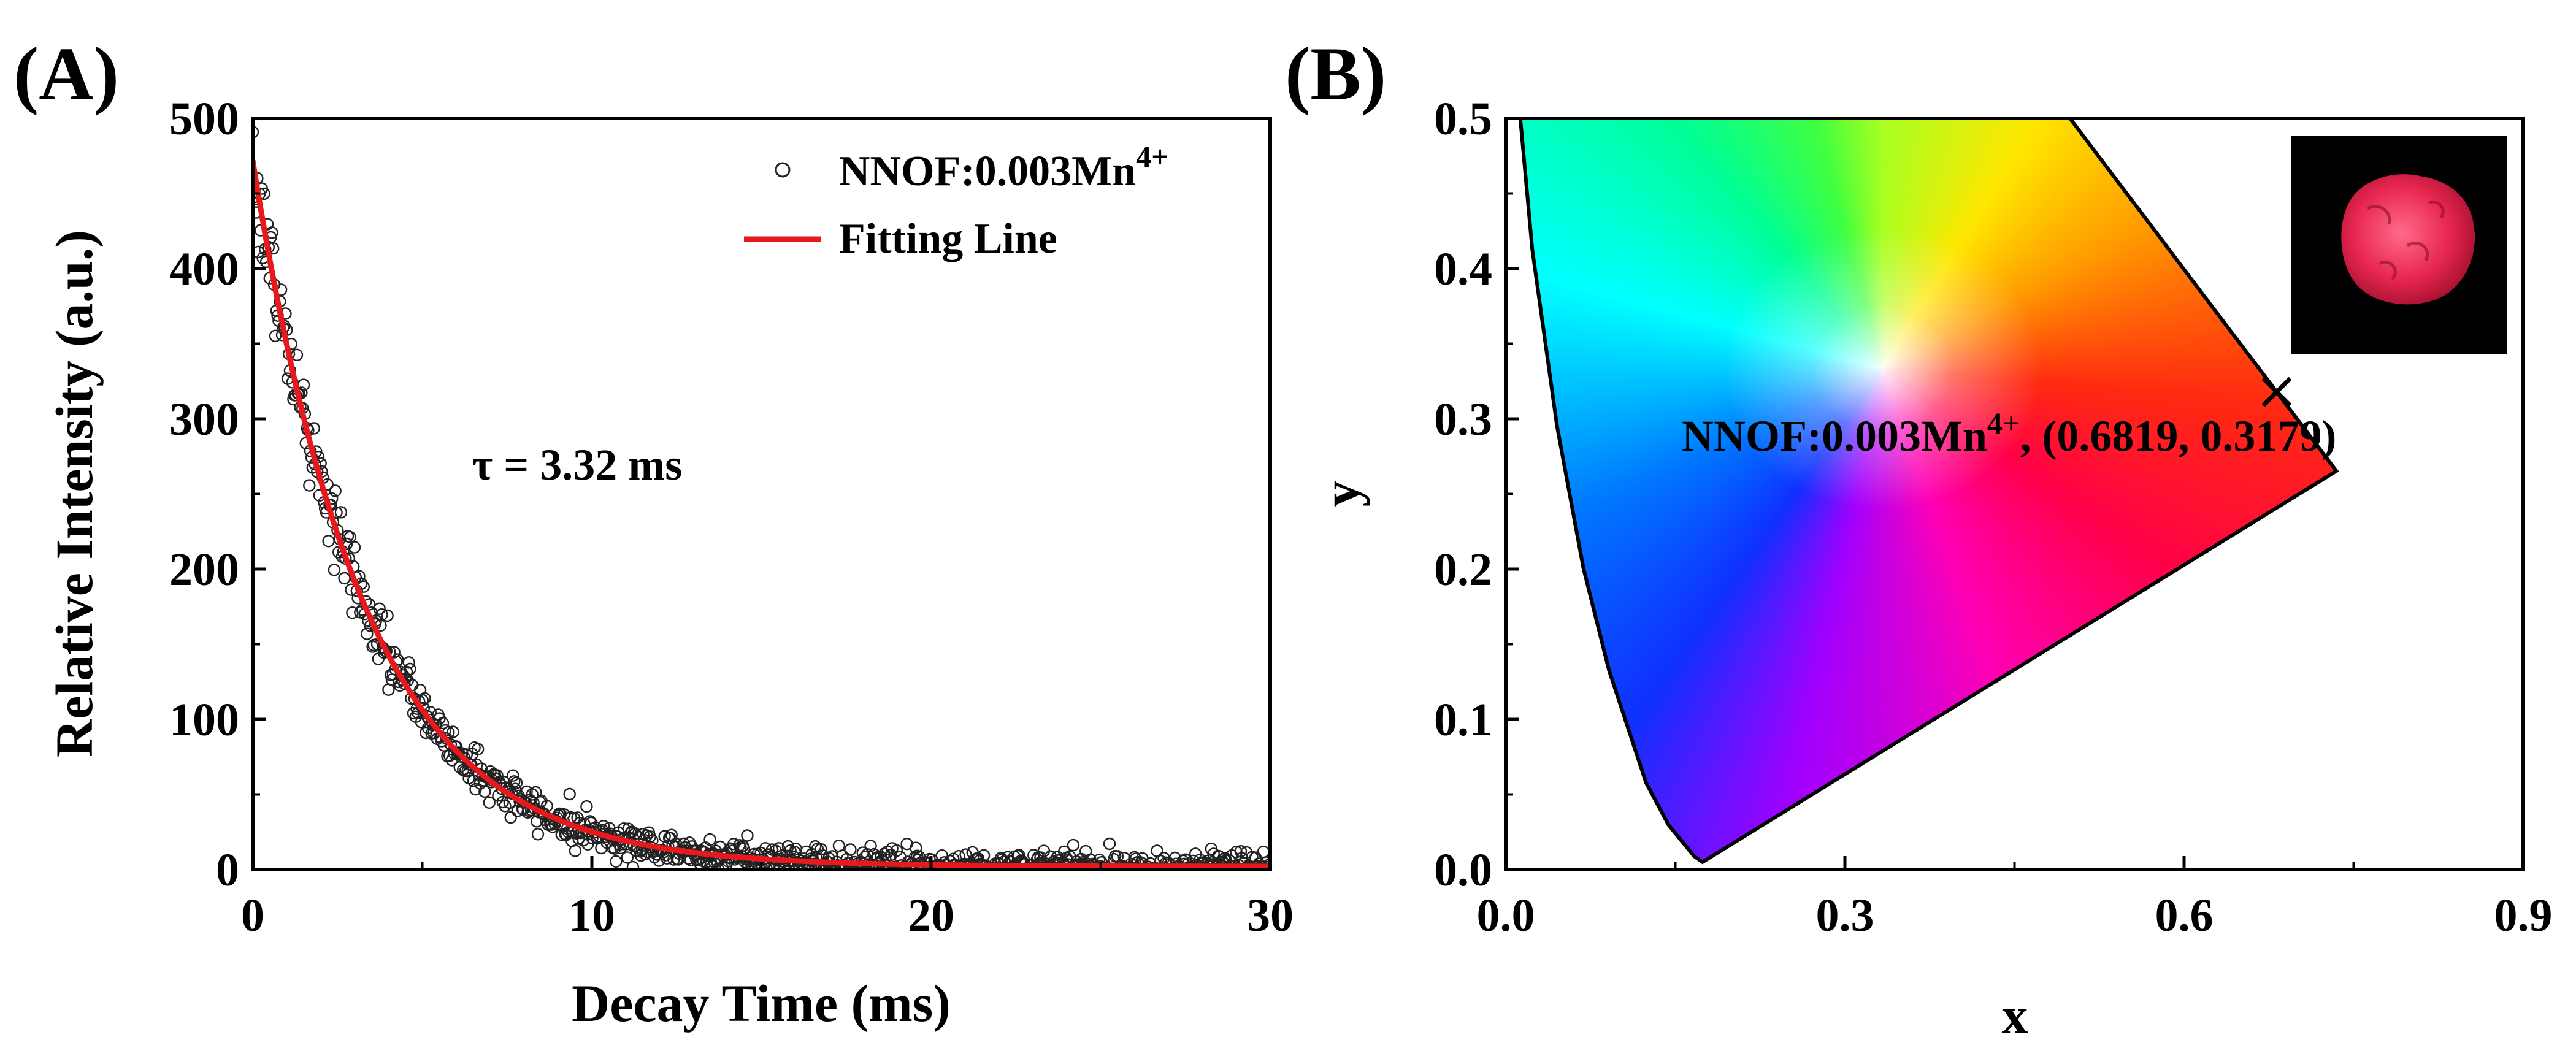 This screenshot has height=1048, width=2576. I want to click on y-tick-label-b: 0.1, so click(1463, 720).